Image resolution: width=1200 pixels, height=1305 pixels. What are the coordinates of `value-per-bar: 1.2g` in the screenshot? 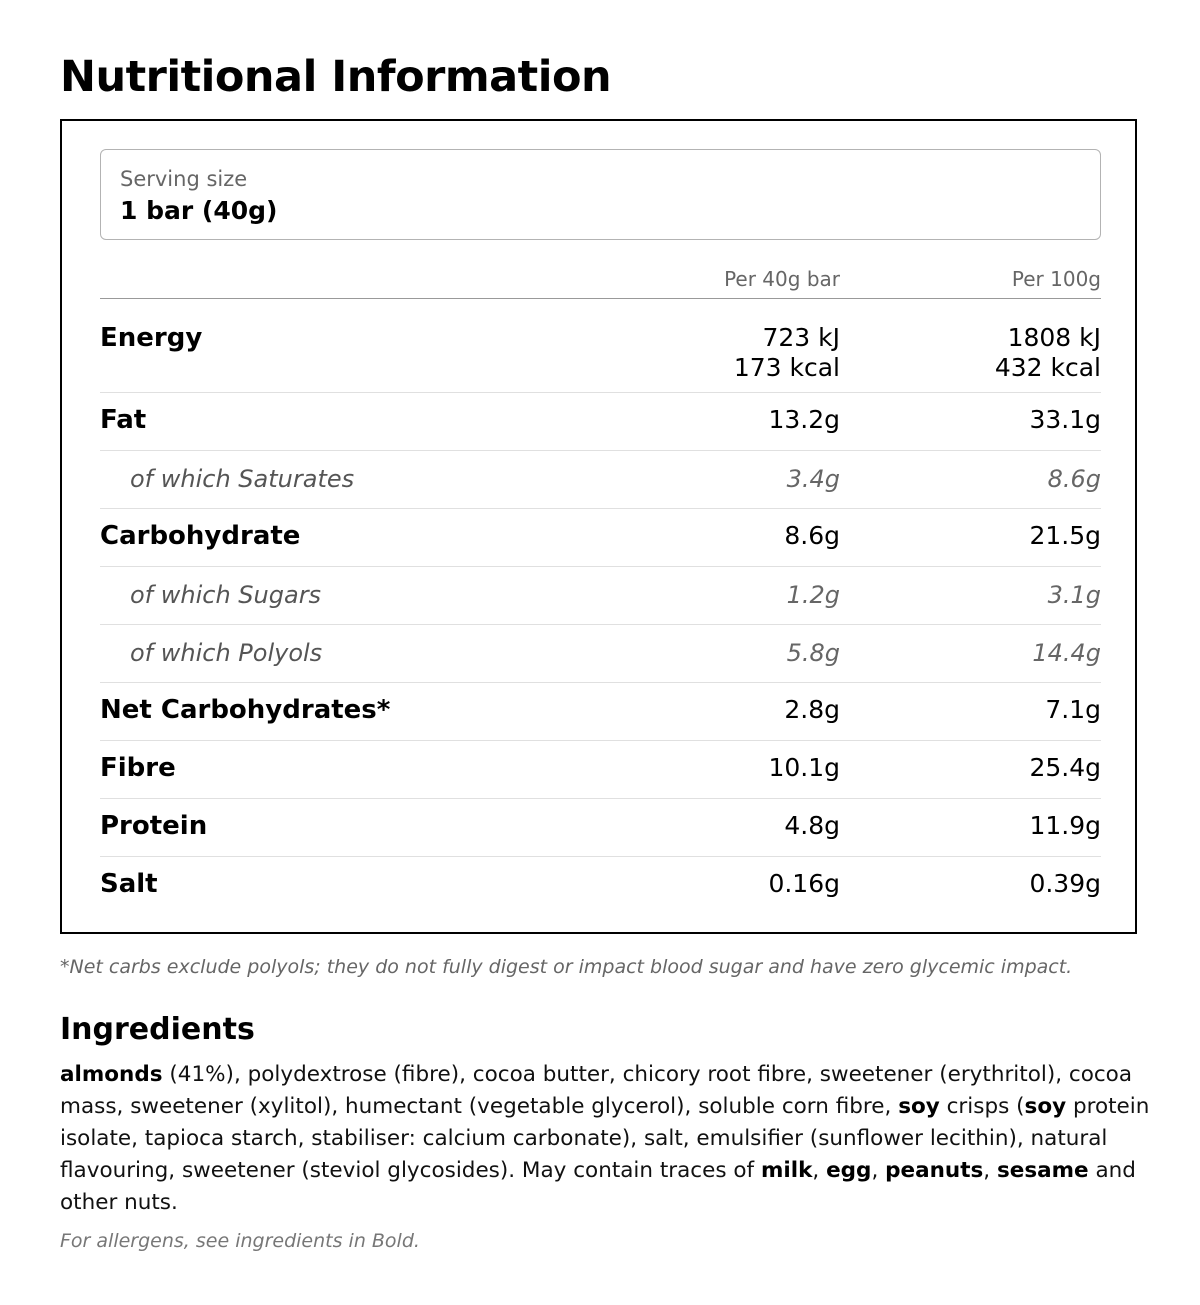 It's located at (813, 595).